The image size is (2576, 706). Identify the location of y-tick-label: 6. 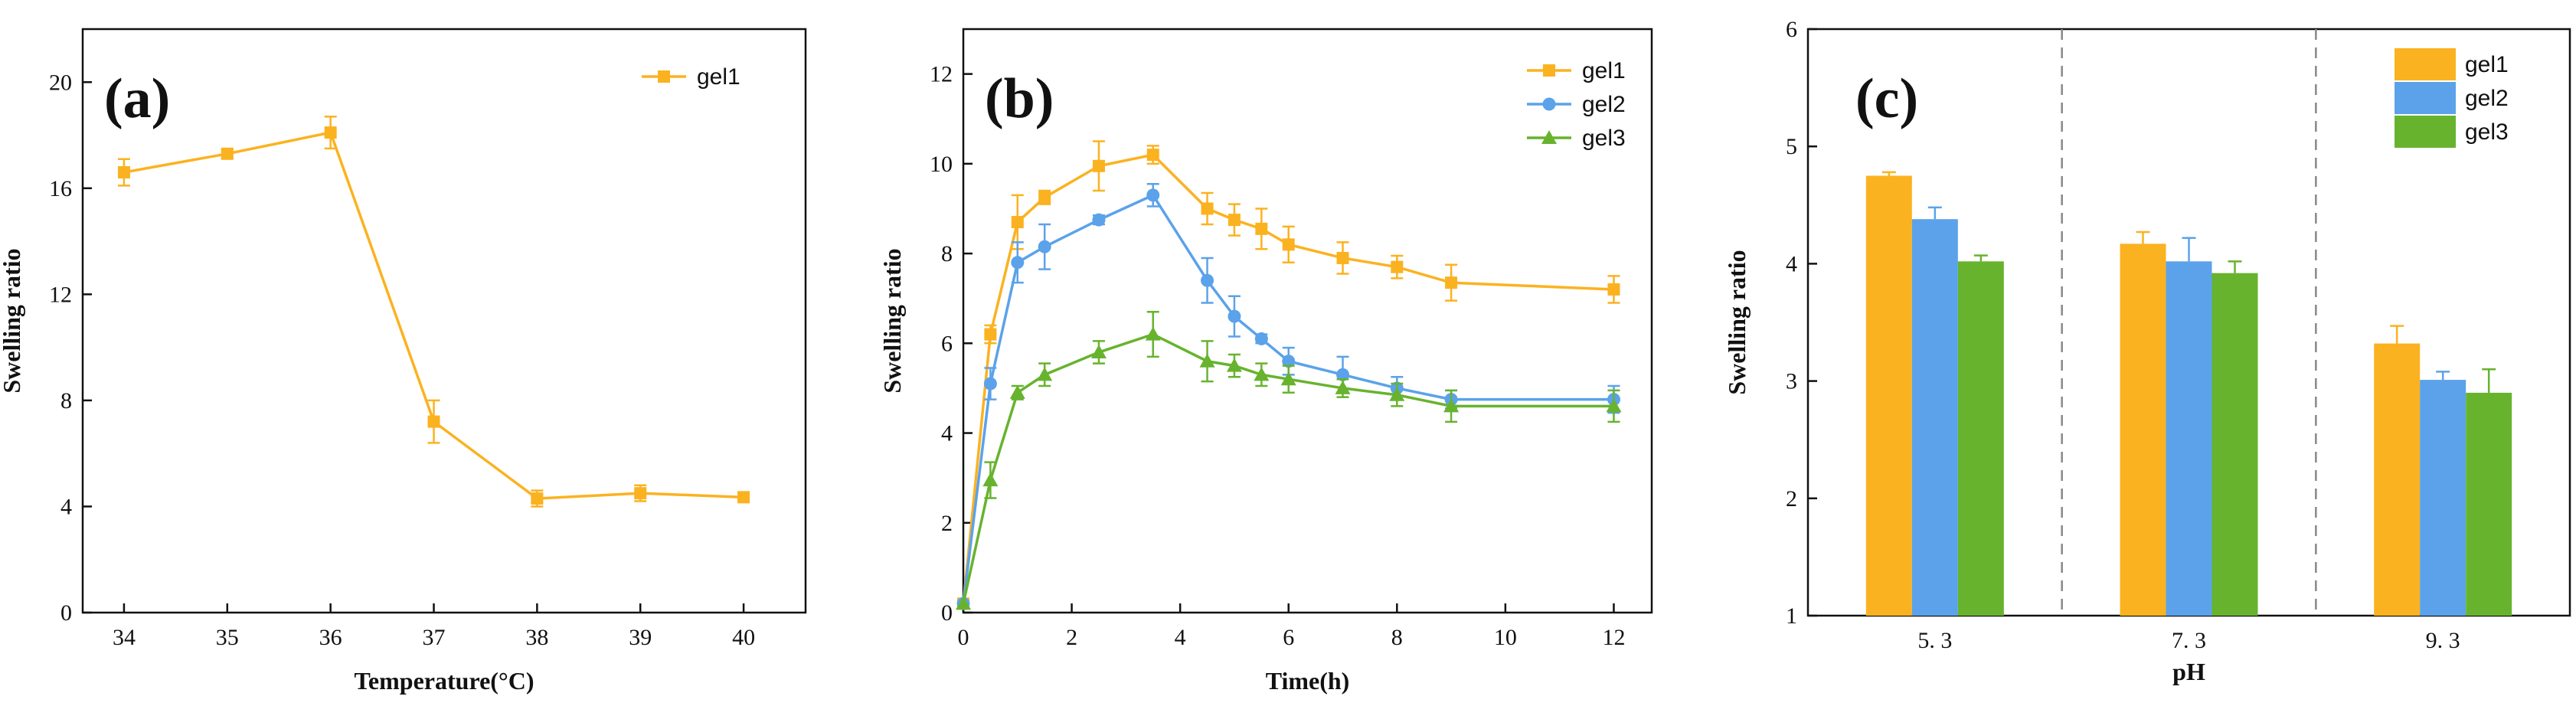
(947, 343).